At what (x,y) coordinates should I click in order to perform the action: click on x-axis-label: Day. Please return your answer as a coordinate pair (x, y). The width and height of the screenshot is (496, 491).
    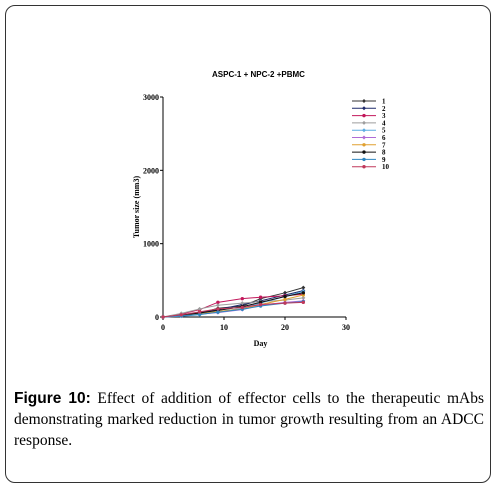
    Looking at the image, I should click on (261, 343).